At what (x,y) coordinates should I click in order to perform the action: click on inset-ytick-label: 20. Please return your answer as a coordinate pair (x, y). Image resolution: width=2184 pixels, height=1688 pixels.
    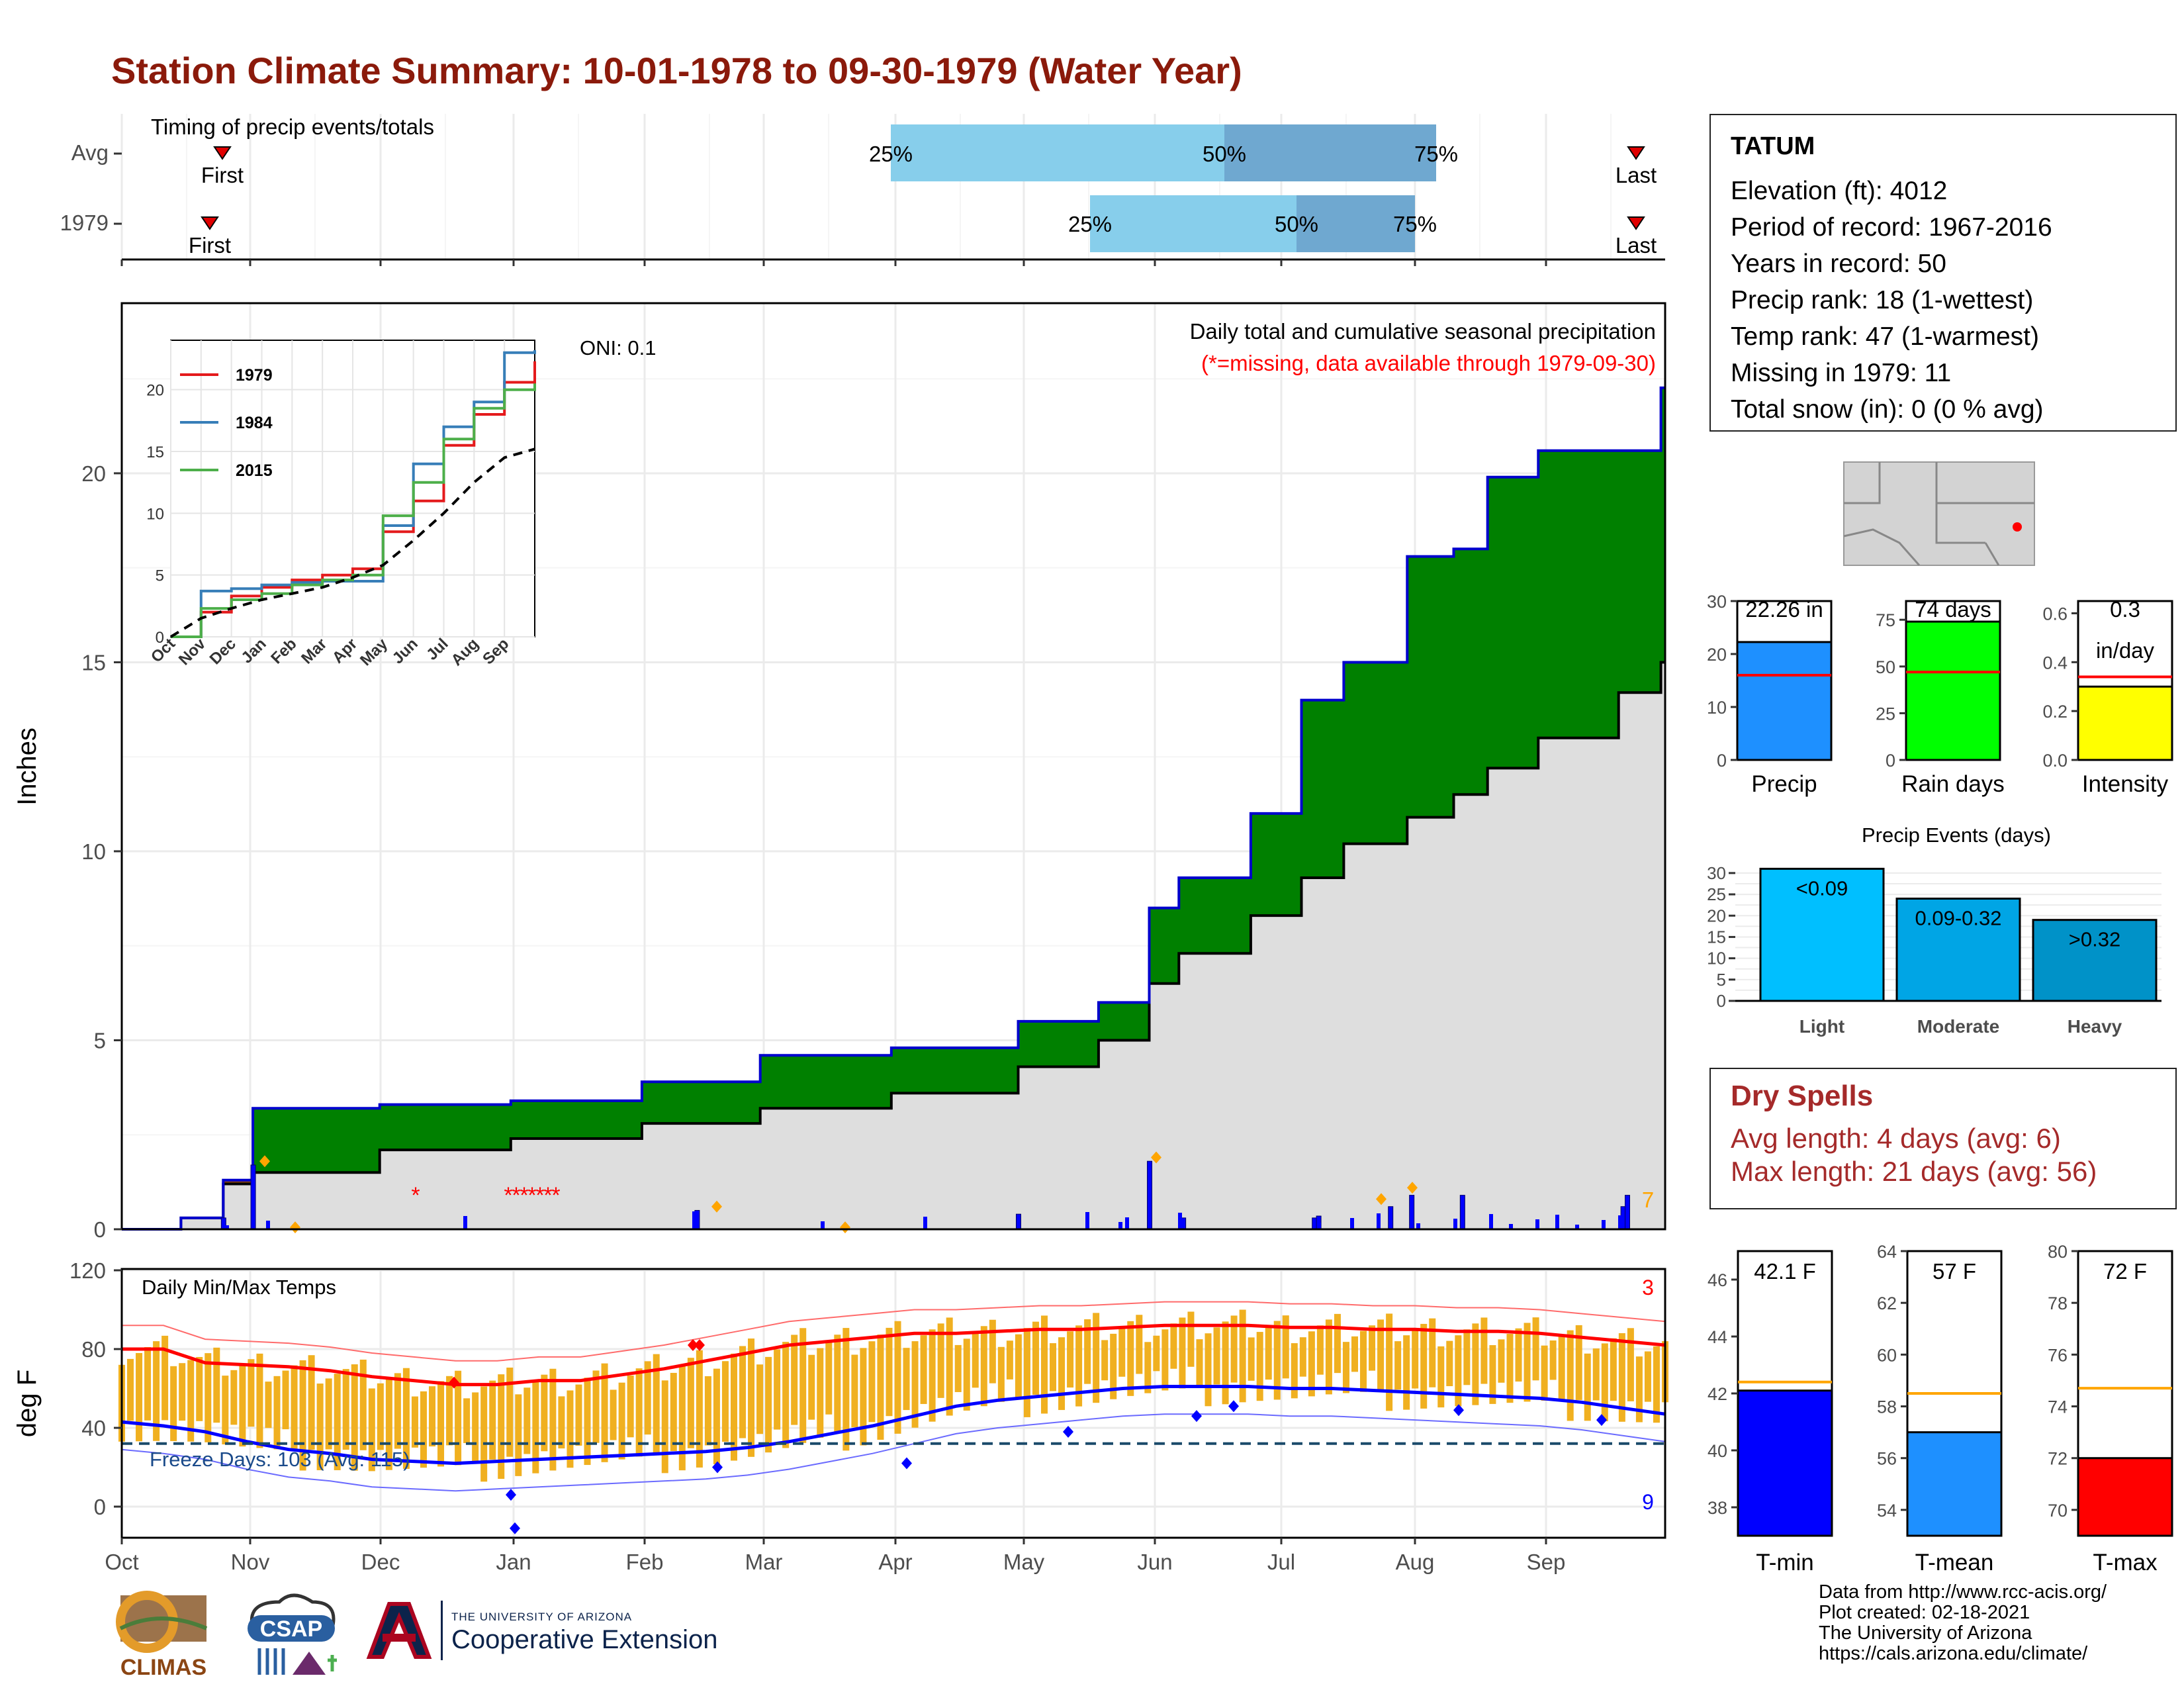
    Looking at the image, I should click on (155, 391).